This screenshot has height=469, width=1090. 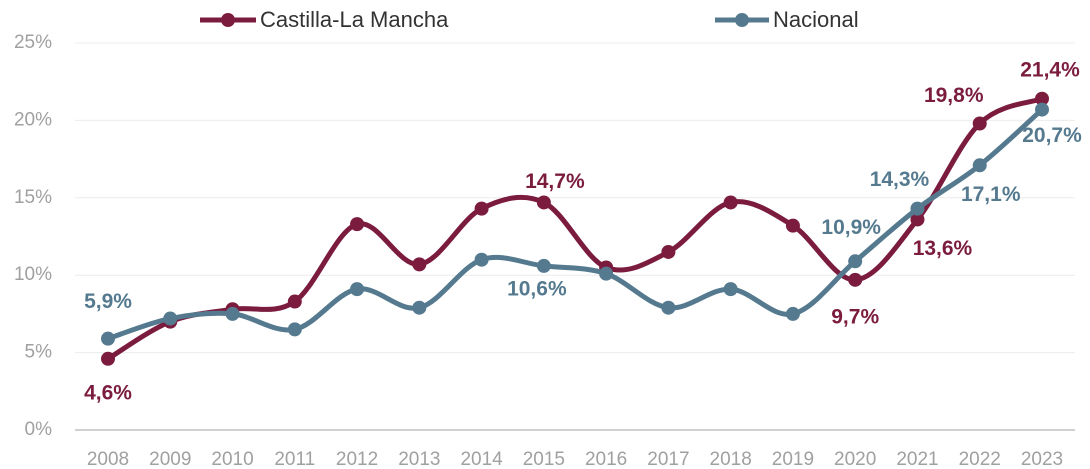 I want to click on x-tick-label: 2015, so click(x=544, y=459).